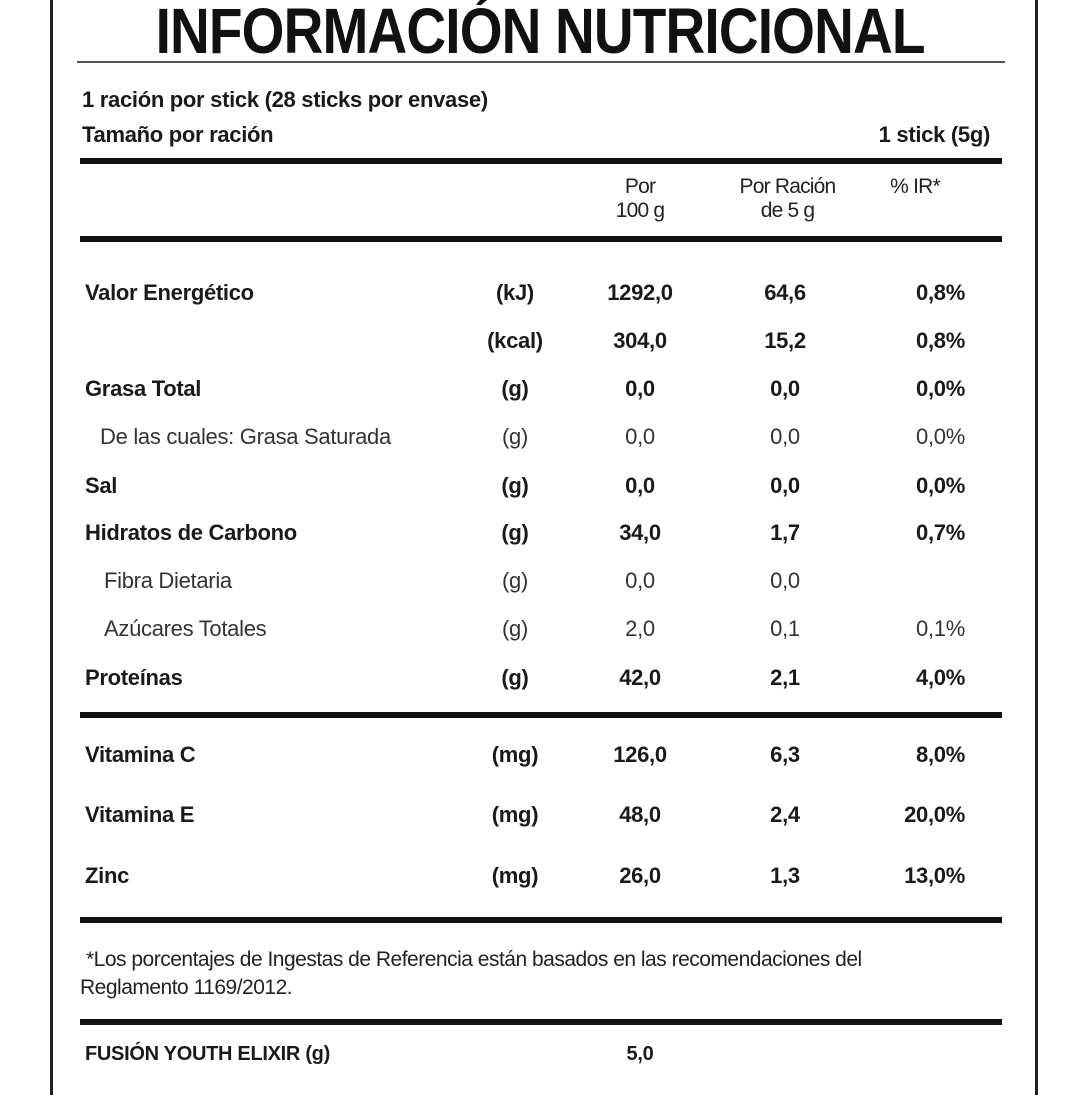 The image size is (1080, 1095). What do you see at coordinates (540, 293) in the screenshot?
I see `nutrient-row: Valor Energético (kJ) 1292,0 64,6 0,8%` at bounding box center [540, 293].